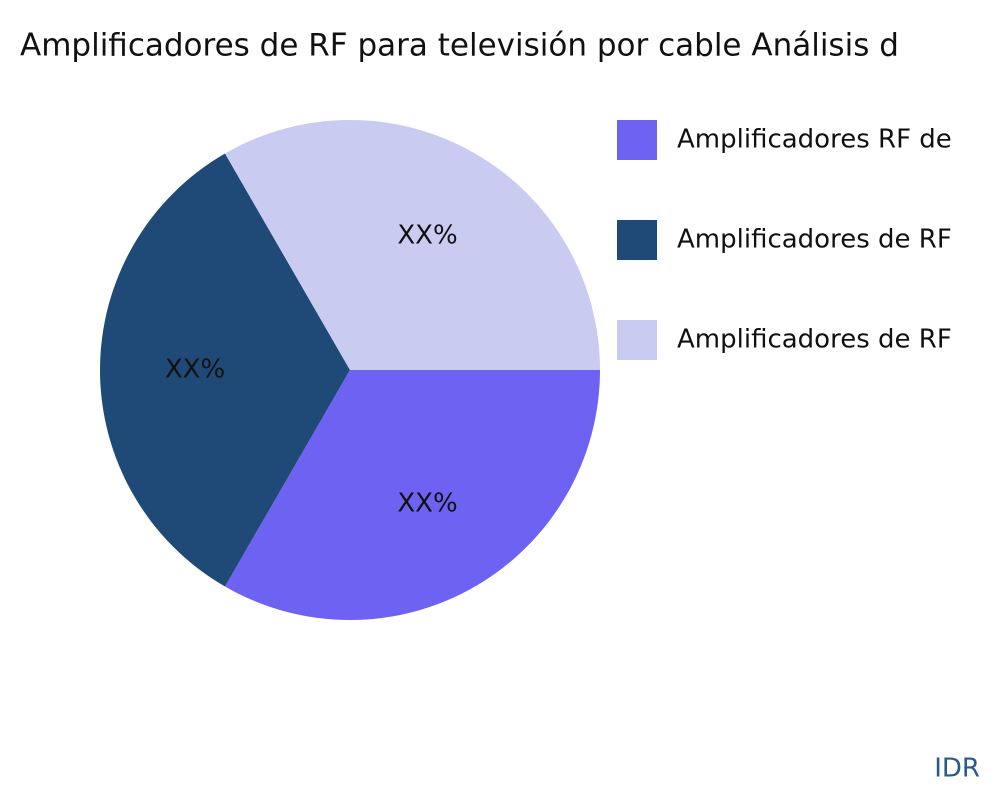 The width and height of the screenshot is (1000, 800). Describe the element at coordinates (814, 140) in the screenshot. I see `legend-label: Amplificadores RF de` at that location.